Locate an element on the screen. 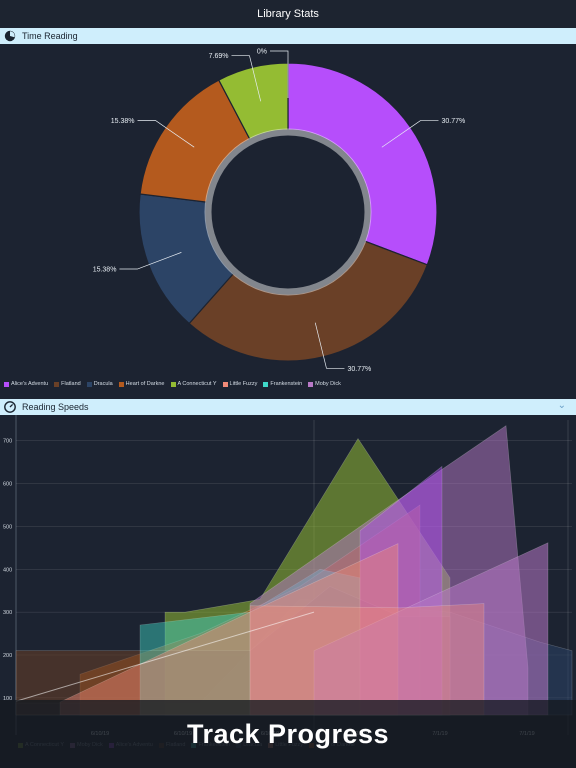 This screenshot has height=768, width=576. legend-item: Alice's Adventu is located at coordinates (26, 384).